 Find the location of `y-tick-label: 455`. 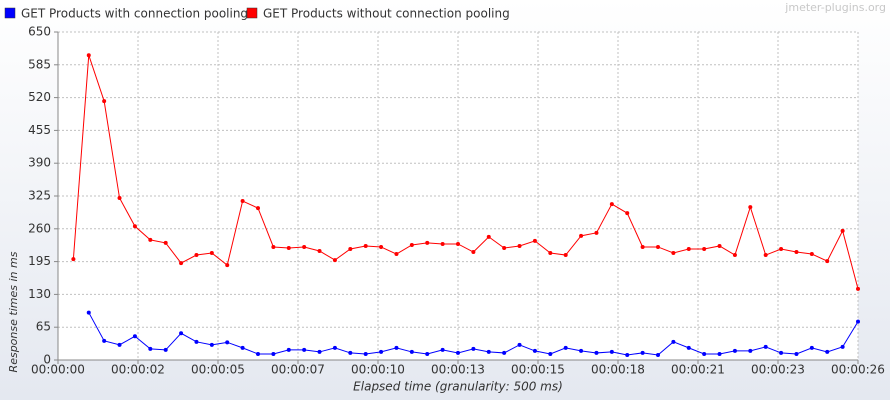

y-tick-label: 455 is located at coordinates (39, 130).